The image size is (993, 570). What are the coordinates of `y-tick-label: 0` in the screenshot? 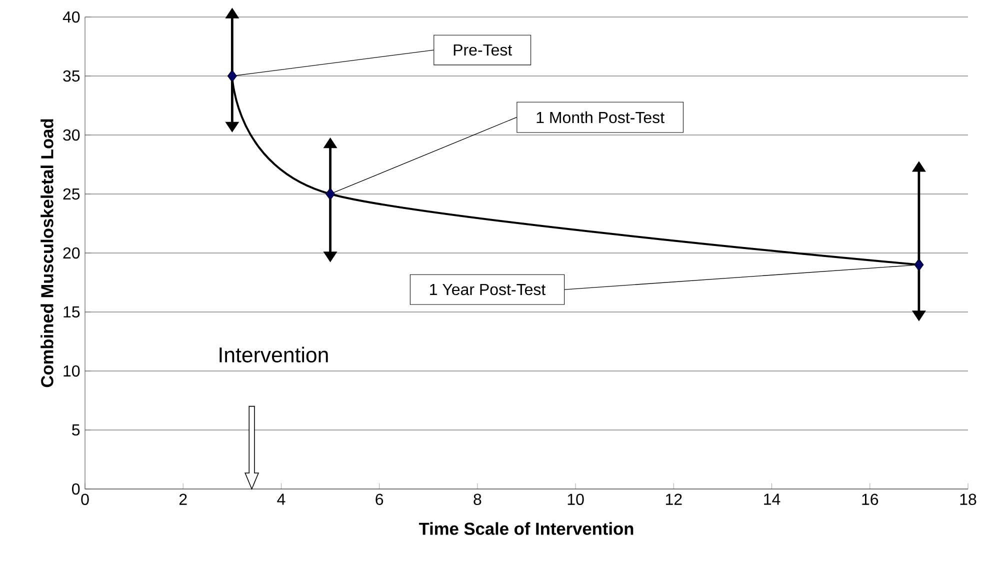 It's located at (76, 489).